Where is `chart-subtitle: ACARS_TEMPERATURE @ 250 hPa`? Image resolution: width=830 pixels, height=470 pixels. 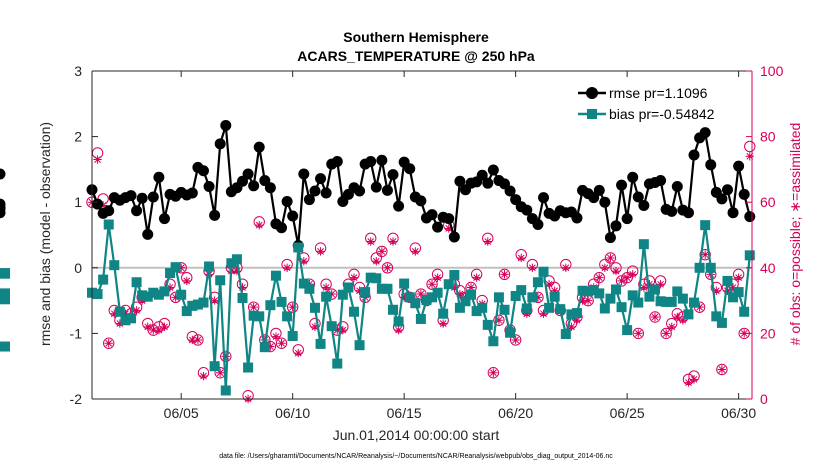
chart-subtitle: ACARS_TEMPERATURE @ 250 hPa is located at coordinates (416, 56).